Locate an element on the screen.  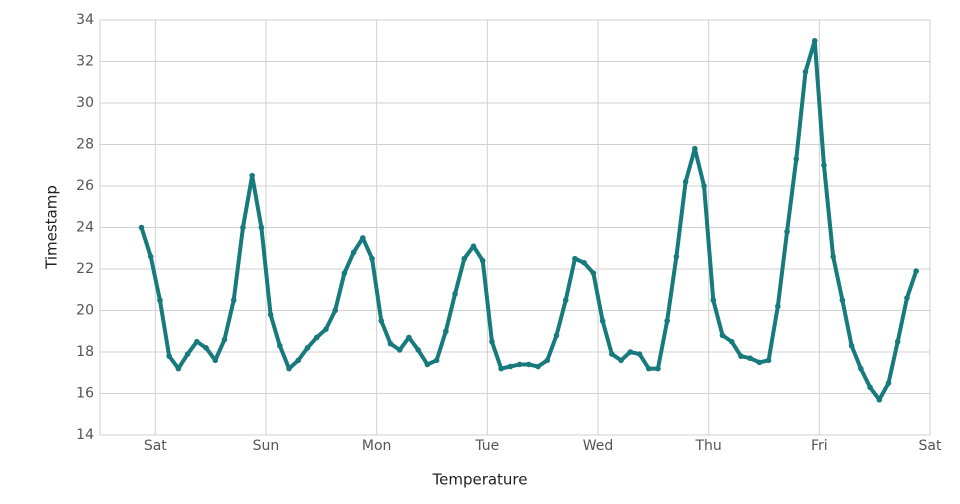
y-tick-label: 28 is located at coordinates (85, 145).